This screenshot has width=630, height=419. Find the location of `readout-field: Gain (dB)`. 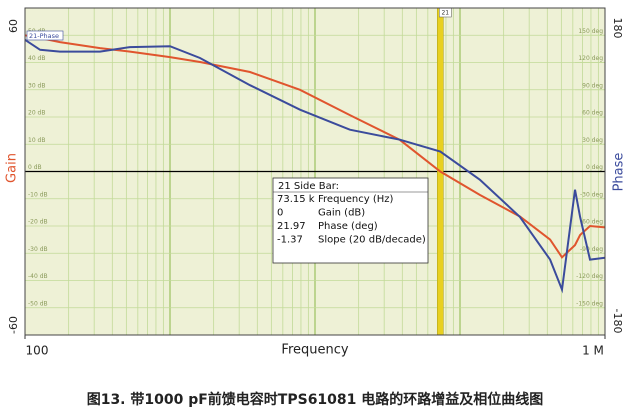

readout-field: Gain (dB) is located at coordinates (341, 213).